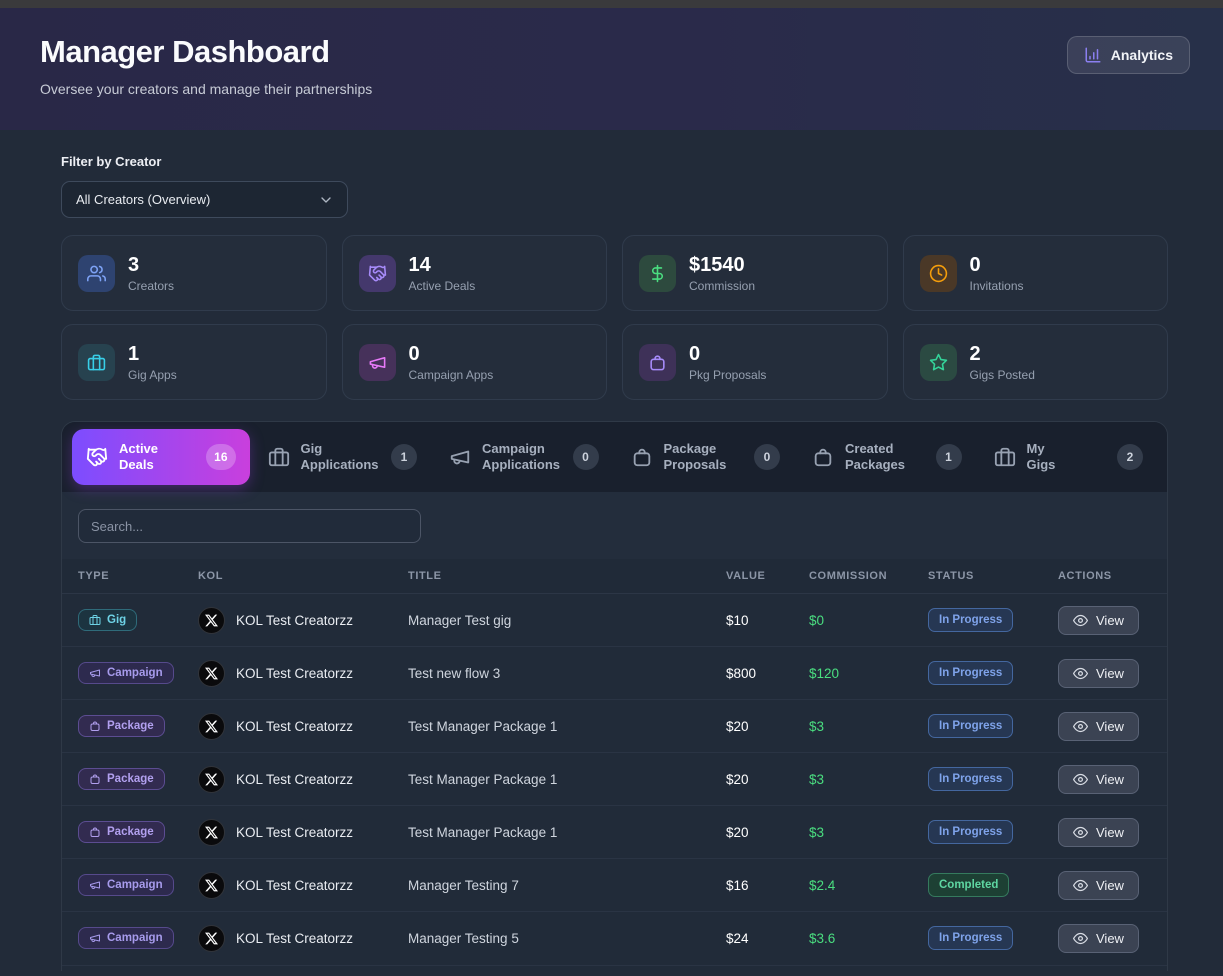  What do you see at coordinates (221, 457) in the screenshot?
I see `tab-count-badge: 16` at bounding box center [221, 457].